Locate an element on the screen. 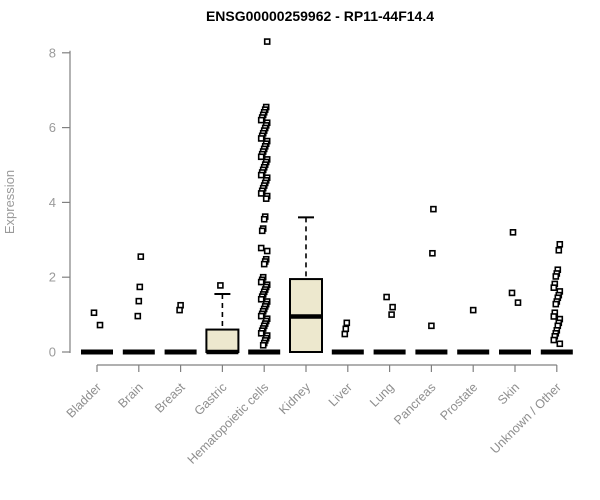  box is located at coordinates (222, 340).